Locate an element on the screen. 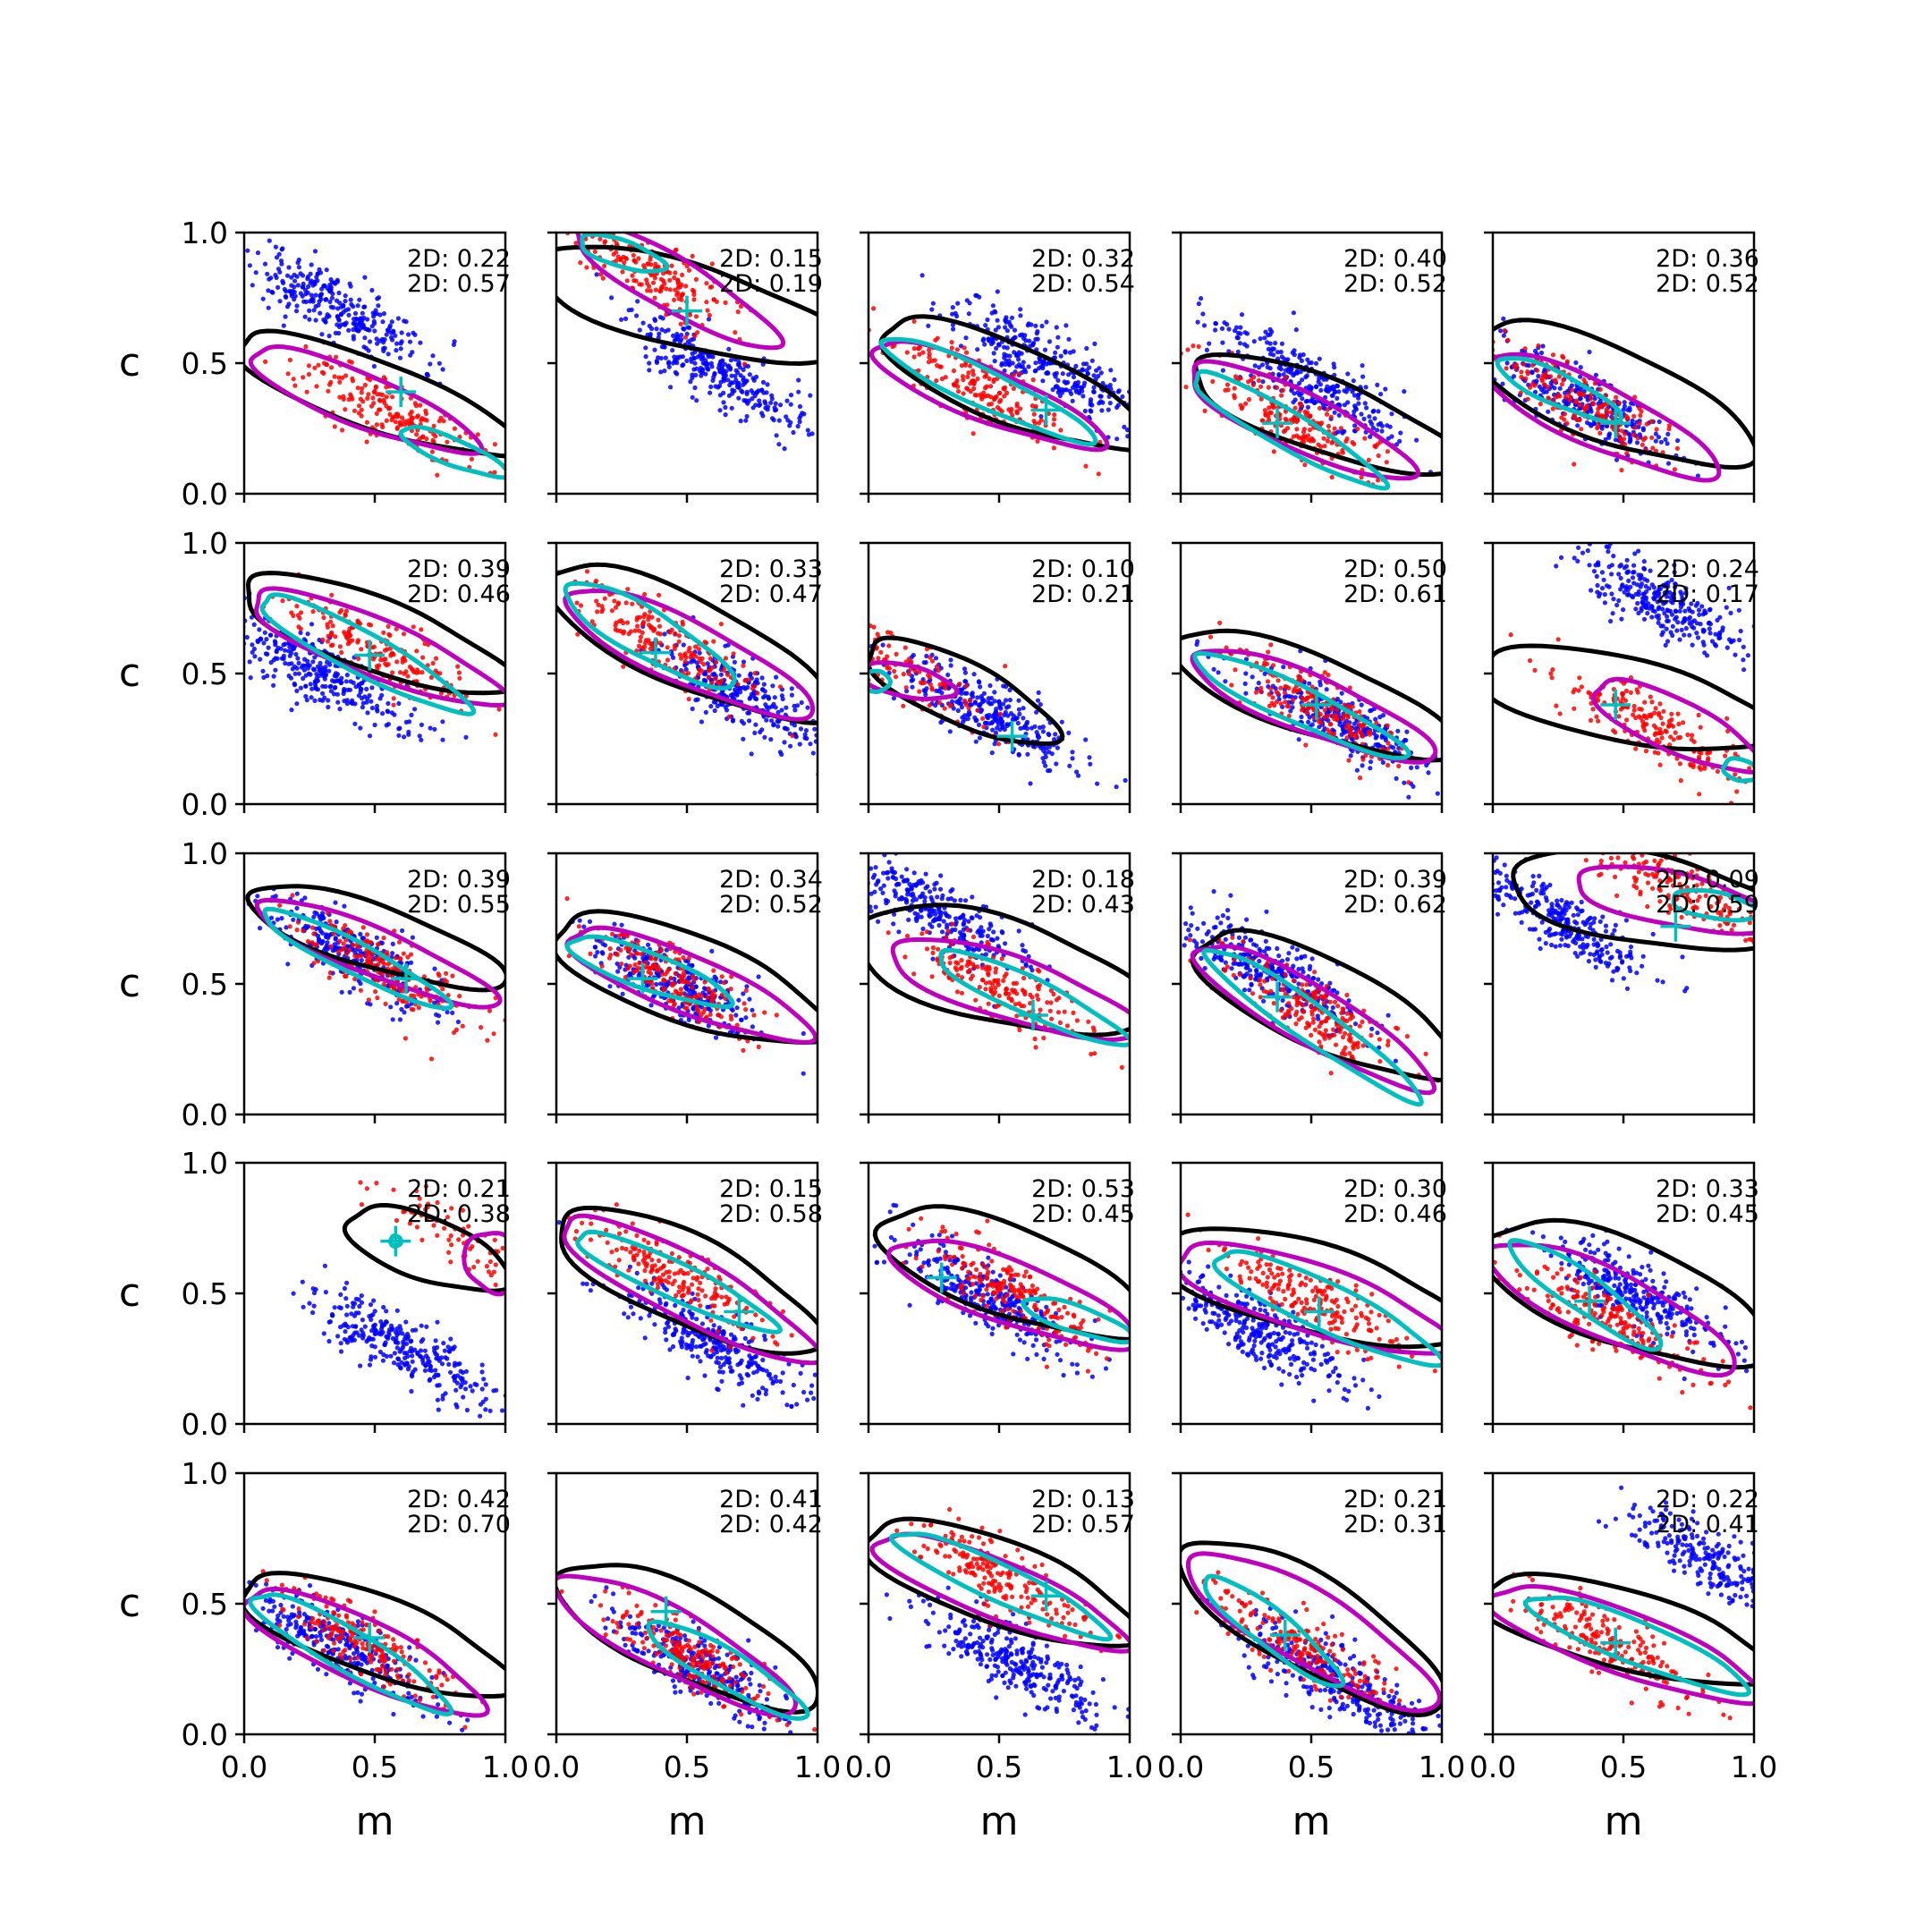 The image size is (1932, 1932). center-marker is located at coordinates (1012, 736).